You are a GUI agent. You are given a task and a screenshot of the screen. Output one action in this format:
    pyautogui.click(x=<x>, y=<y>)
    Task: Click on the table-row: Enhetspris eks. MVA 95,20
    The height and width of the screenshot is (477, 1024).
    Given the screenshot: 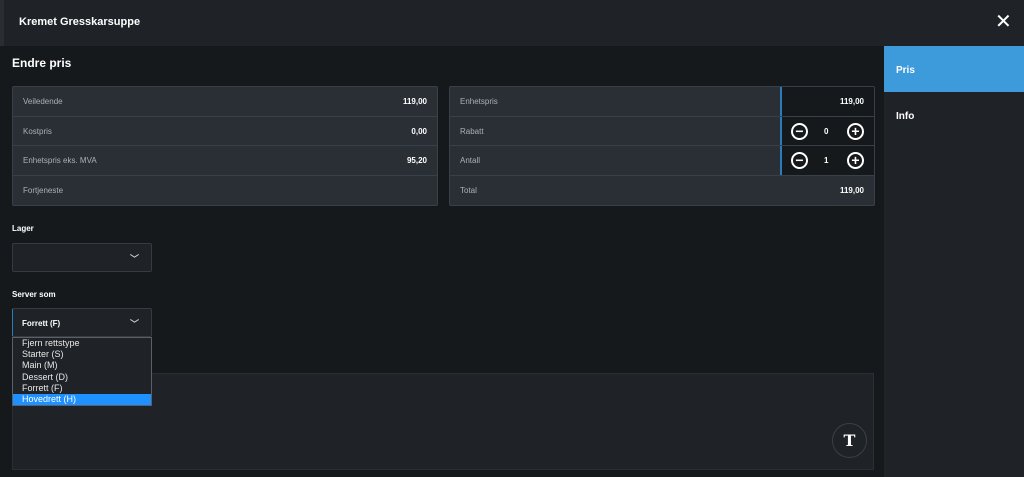 What is the action you would take?
    pyautogui.click(x=225, y=161)
    